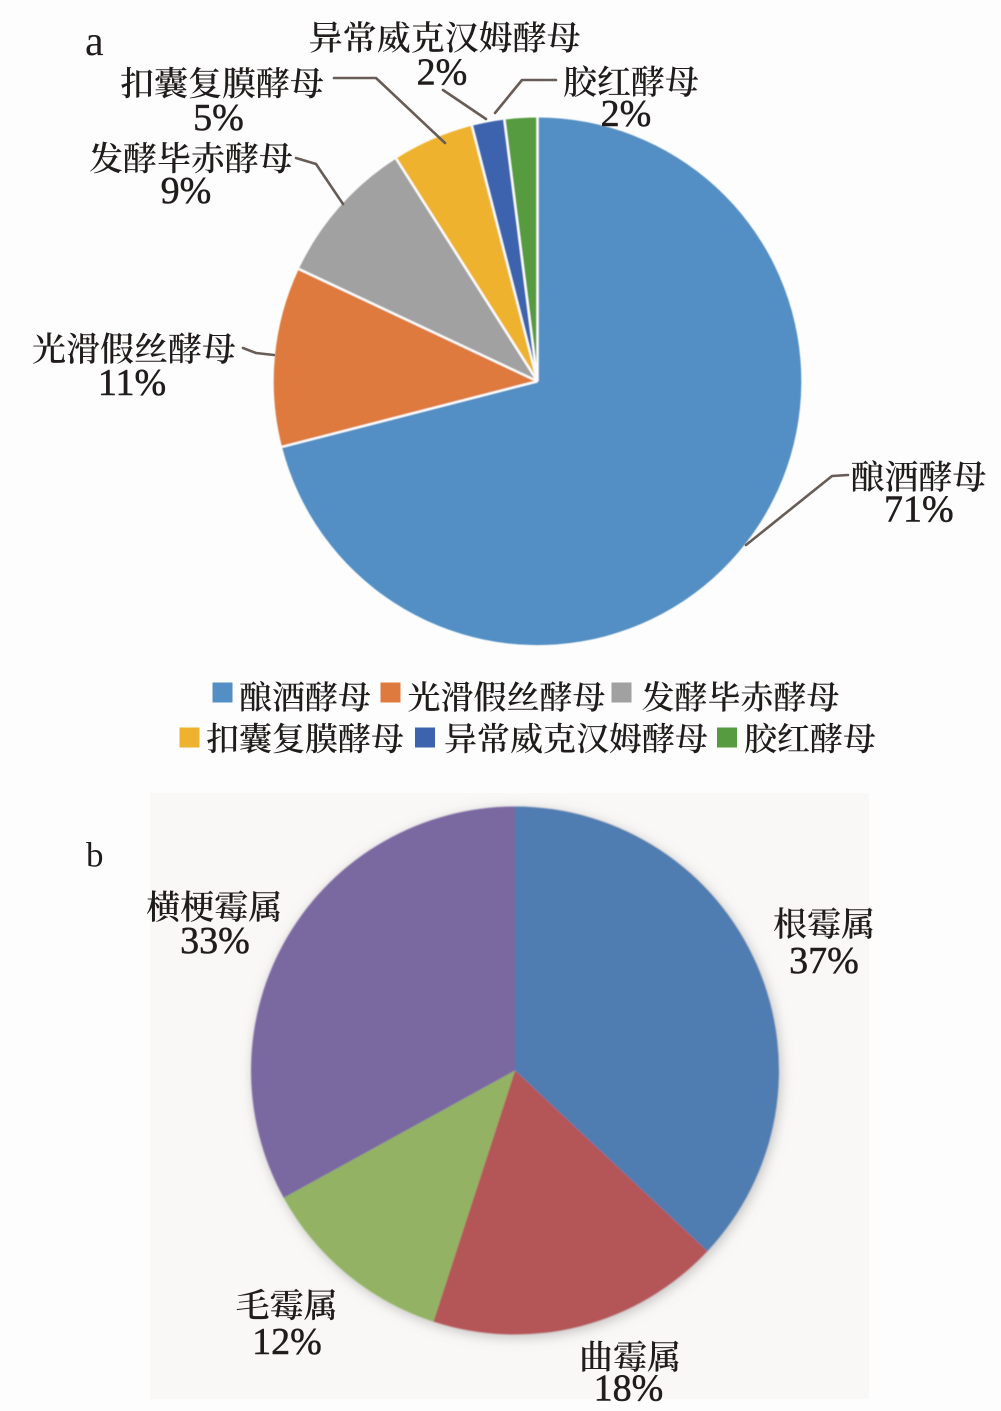 The width and height of the screenshot is (1001, 1411). I want to click on svg-text: b, so click(95, 855).